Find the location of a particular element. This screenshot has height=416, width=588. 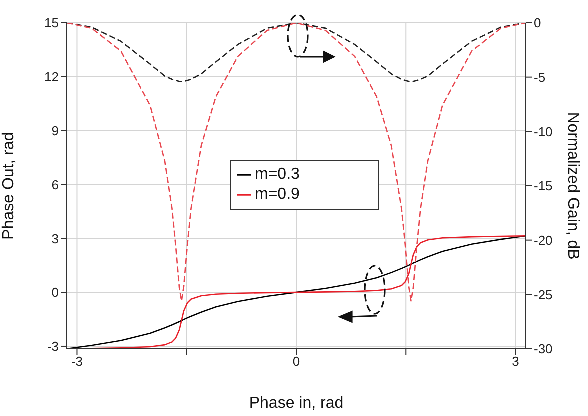

x-tick-label: 0 is located at coordinates (296, 362).